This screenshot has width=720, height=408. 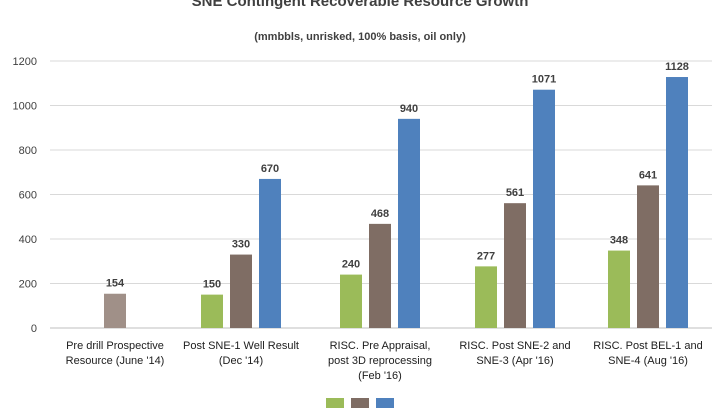 What do you see at coordinates (648, 175) in the screenshot?
I see `data-label: 641` at bounding box center [648, 175].